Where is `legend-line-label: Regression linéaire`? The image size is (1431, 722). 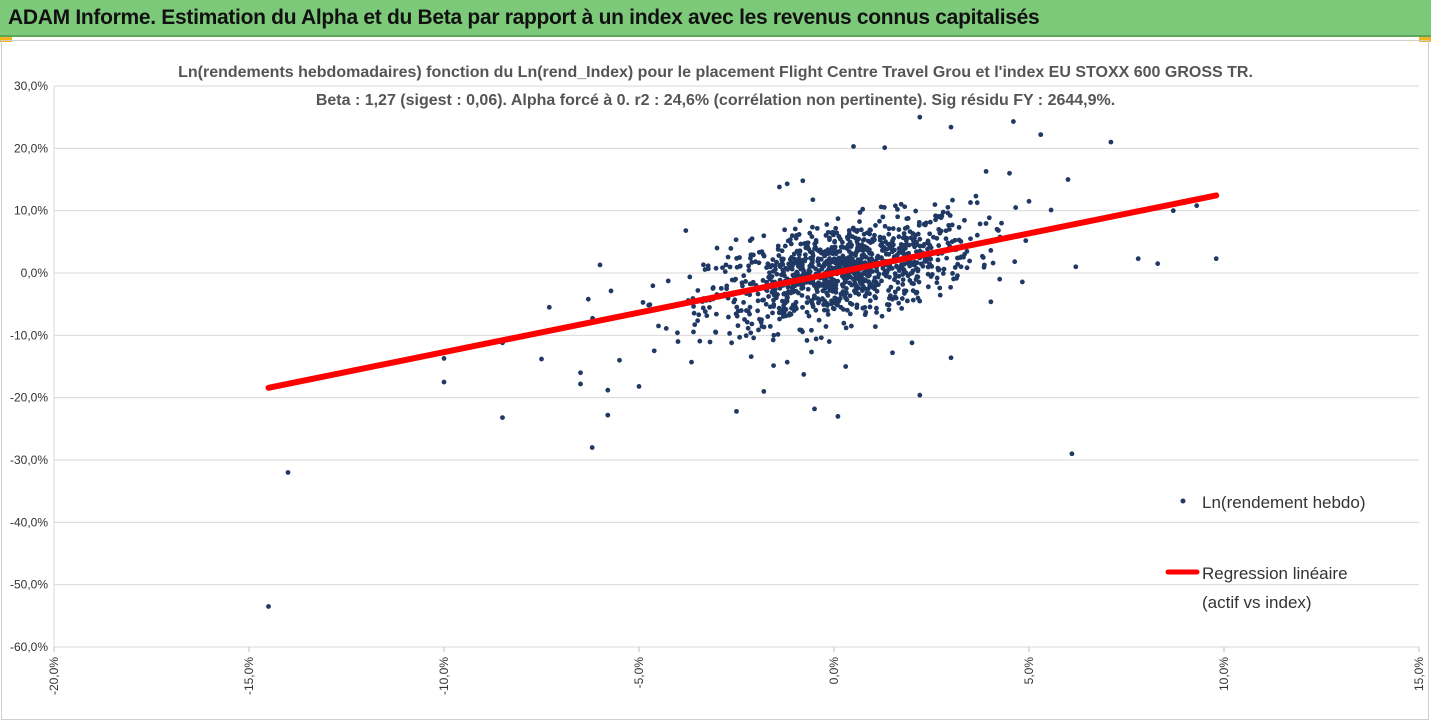 legend-line-label: Regression linéaire is located at coordinates (1275, 573).